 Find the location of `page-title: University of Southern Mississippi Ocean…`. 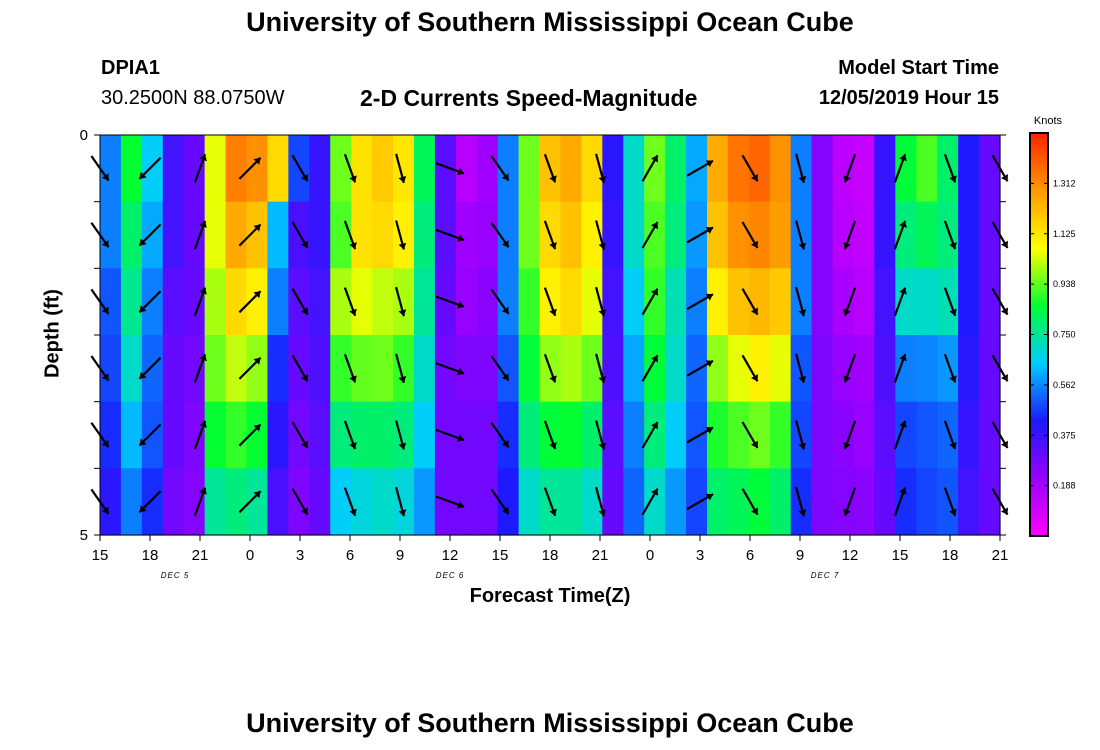

page-title: University of Southern Mississippi Ocean… is located at coordinates (550, 22).